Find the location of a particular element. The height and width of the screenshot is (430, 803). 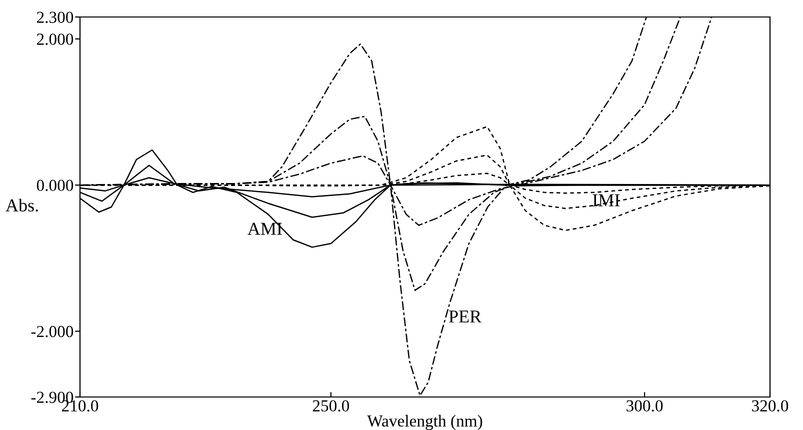

annotation: PER is located at coordinates (465, 316).